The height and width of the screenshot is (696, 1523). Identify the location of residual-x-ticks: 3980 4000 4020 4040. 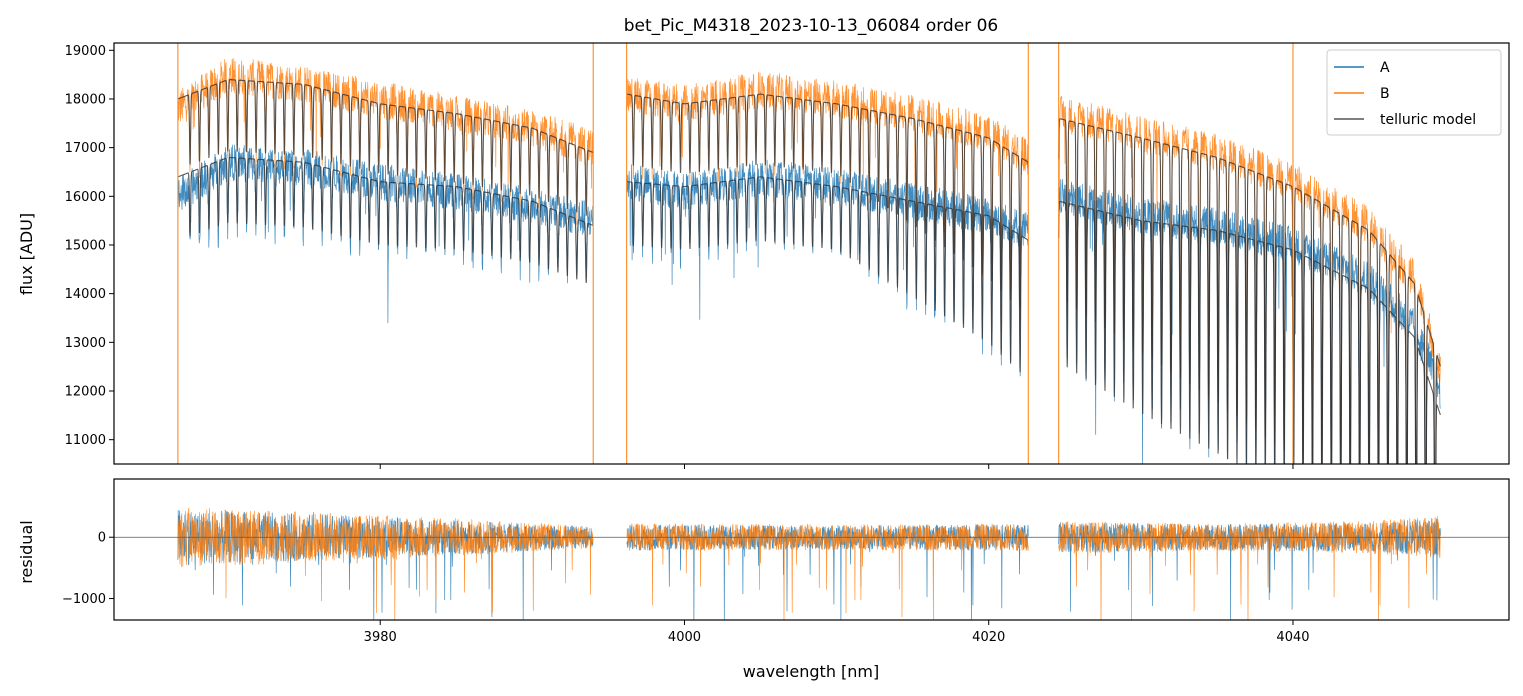
(837, 632).